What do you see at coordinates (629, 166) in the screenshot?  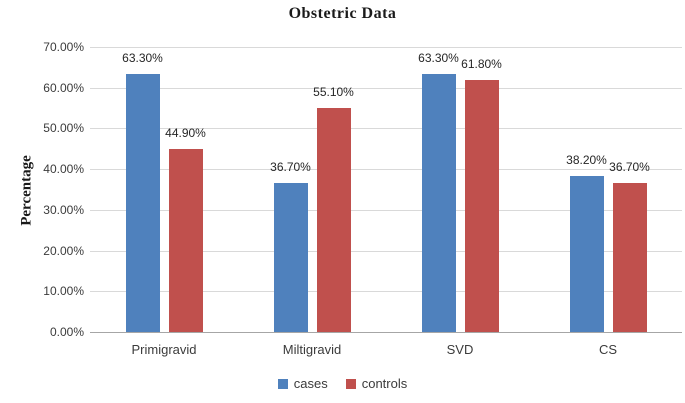 I see `data-label-controls-cs: 36.70%` at bounding box center [629, 166].